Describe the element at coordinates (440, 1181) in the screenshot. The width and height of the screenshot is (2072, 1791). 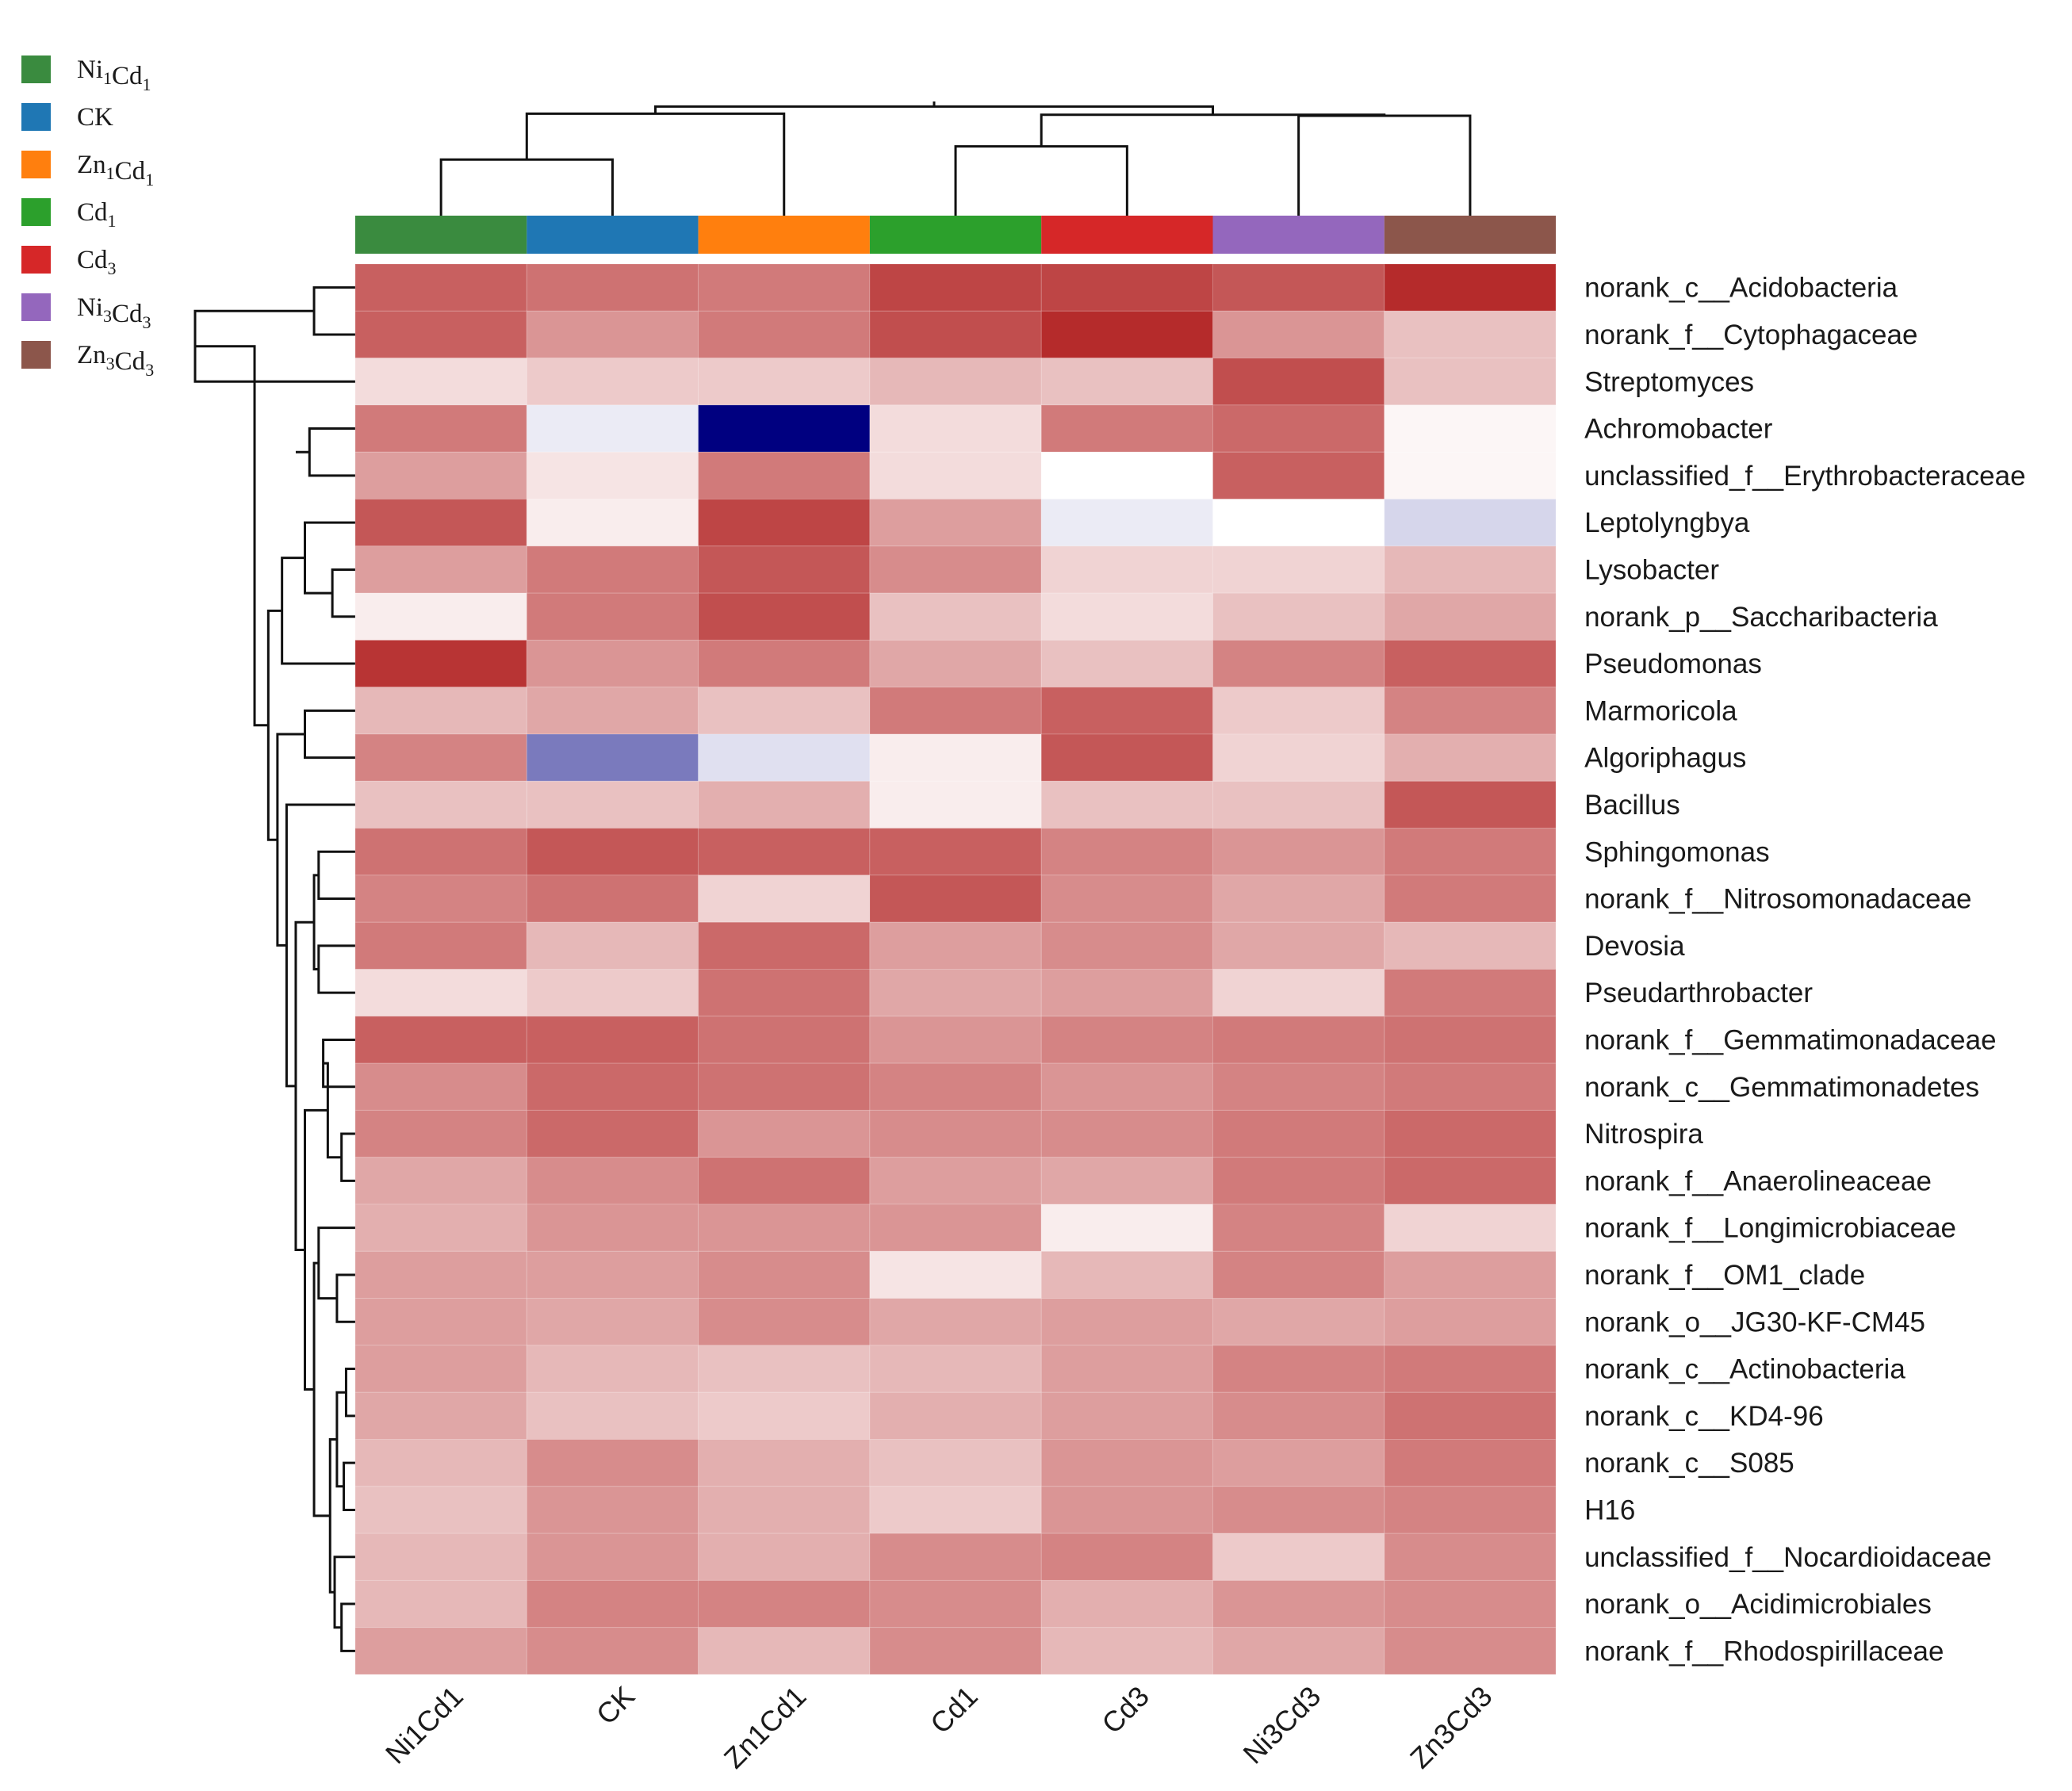
I see `heatmap-cell-norank-f-anaerolineaceae-ni1cd1` at that location.